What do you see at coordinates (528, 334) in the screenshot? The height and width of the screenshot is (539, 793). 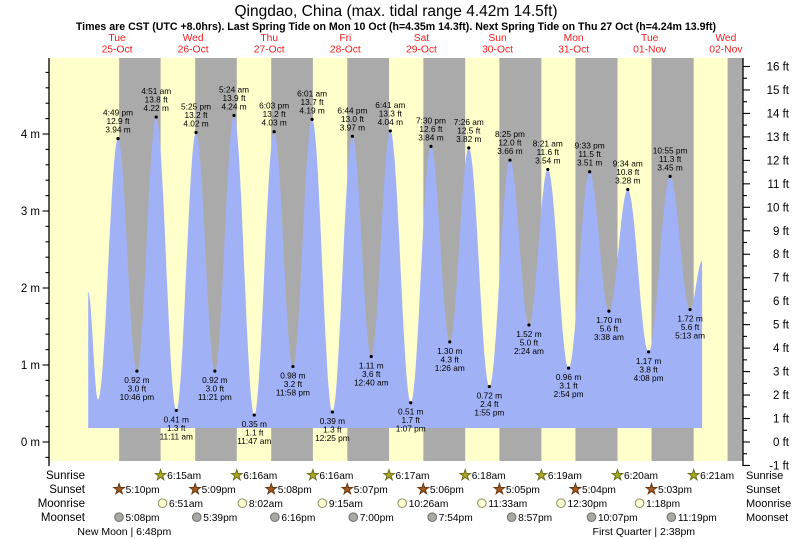 I see `low-tide-label: 1.52 m` at bounding box center [528, 334].